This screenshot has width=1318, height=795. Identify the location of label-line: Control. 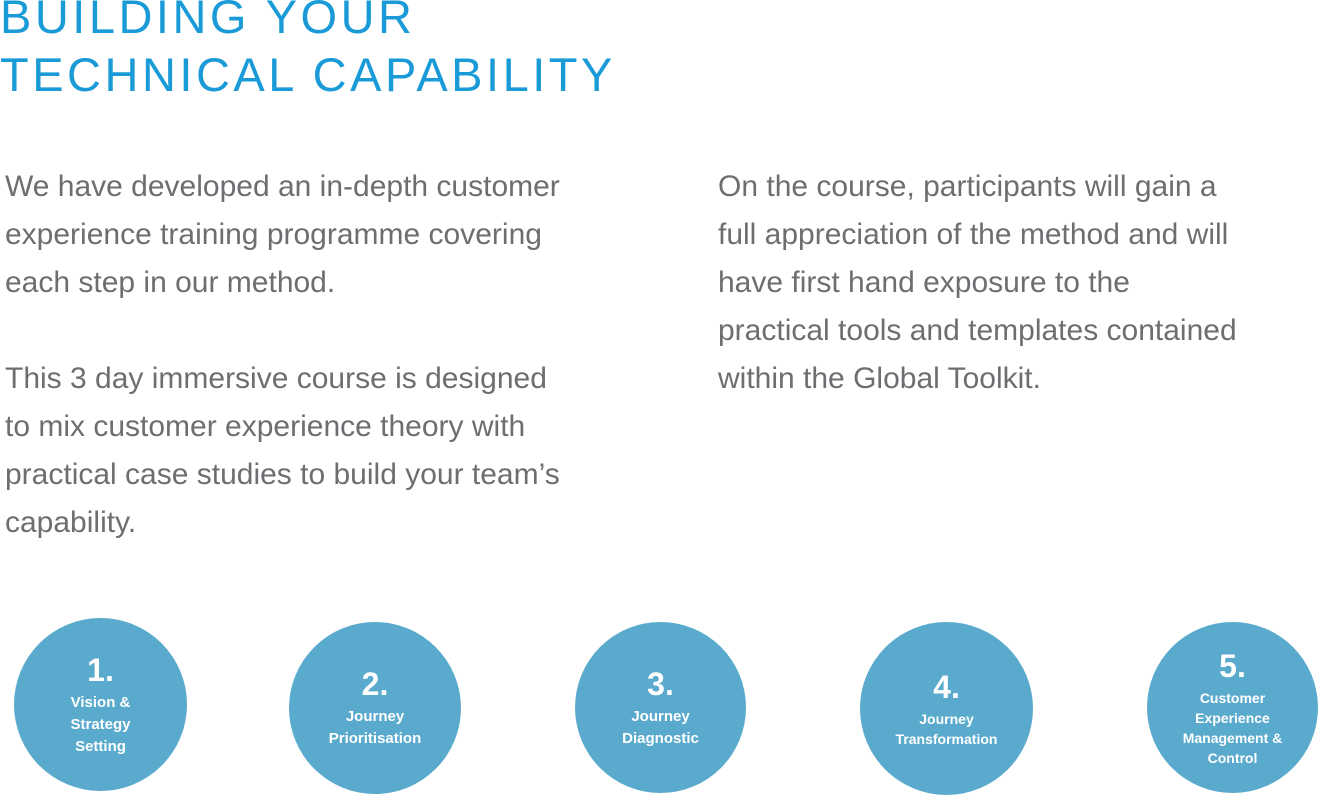
(1232, 757).